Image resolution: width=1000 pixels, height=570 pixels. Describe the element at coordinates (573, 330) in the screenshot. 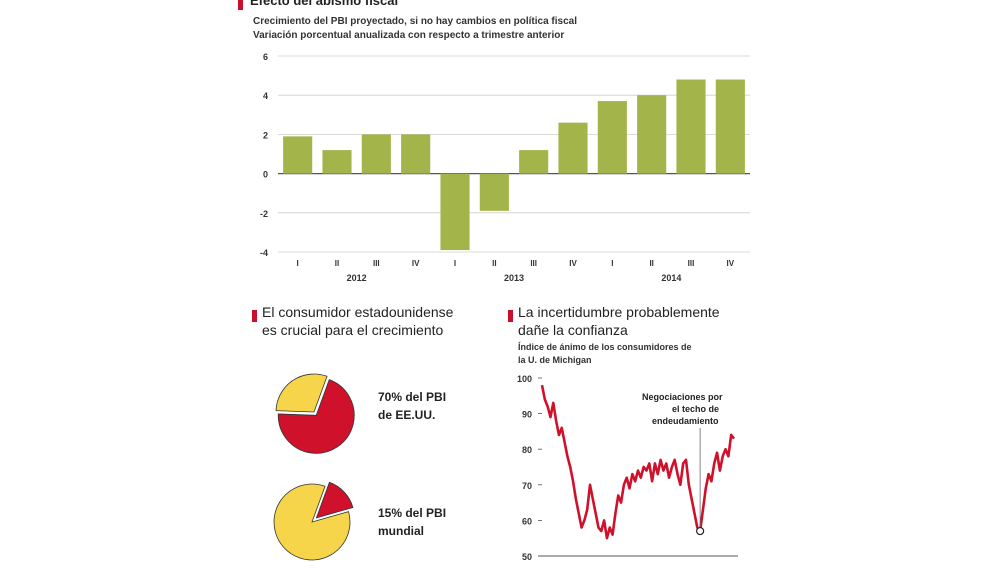

I see `right-title-line2: dañe la confianza` at that location.